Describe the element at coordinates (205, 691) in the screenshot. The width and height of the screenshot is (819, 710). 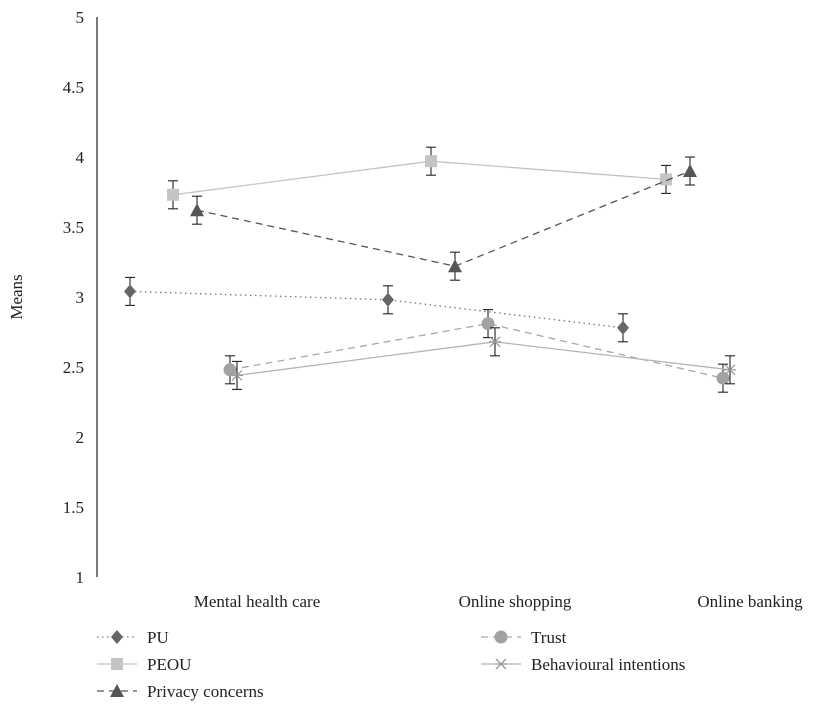
I see `legend-label: Privacy concerns` at that location.